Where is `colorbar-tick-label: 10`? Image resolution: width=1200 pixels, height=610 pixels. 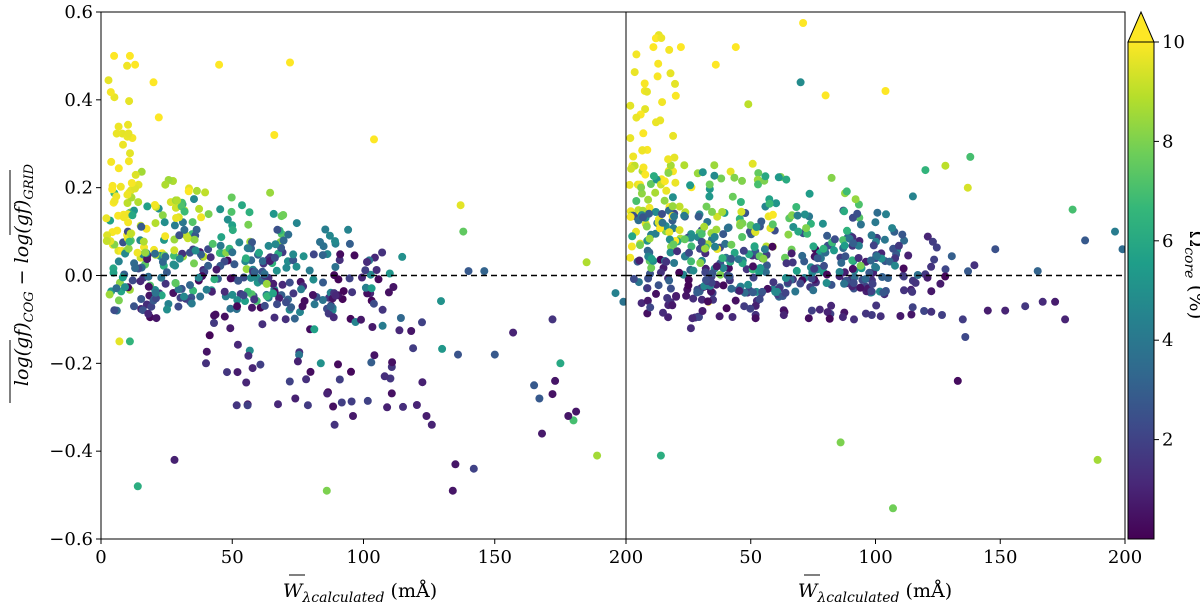 colorbar-tick-label: 10 is located at coordinates (1173, 42).